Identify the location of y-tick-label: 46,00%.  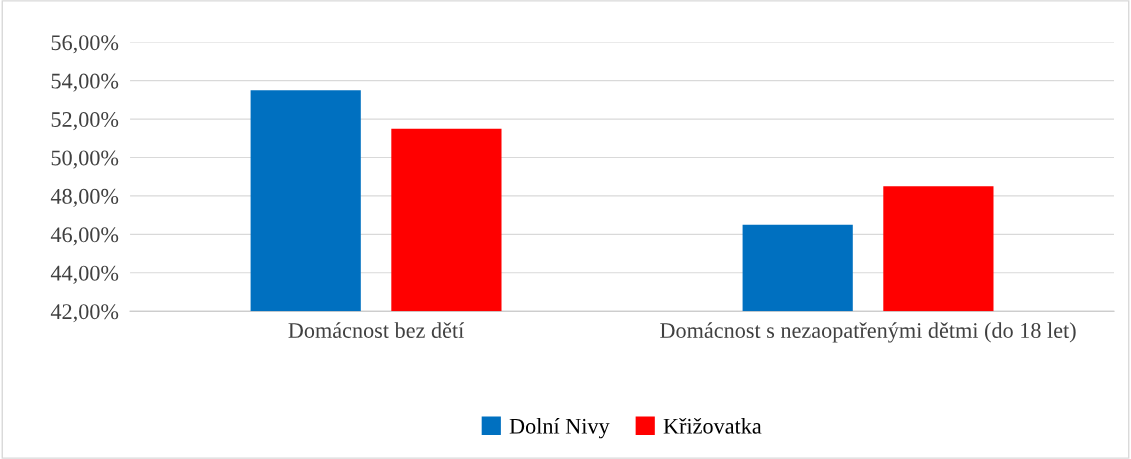
(84, 236).